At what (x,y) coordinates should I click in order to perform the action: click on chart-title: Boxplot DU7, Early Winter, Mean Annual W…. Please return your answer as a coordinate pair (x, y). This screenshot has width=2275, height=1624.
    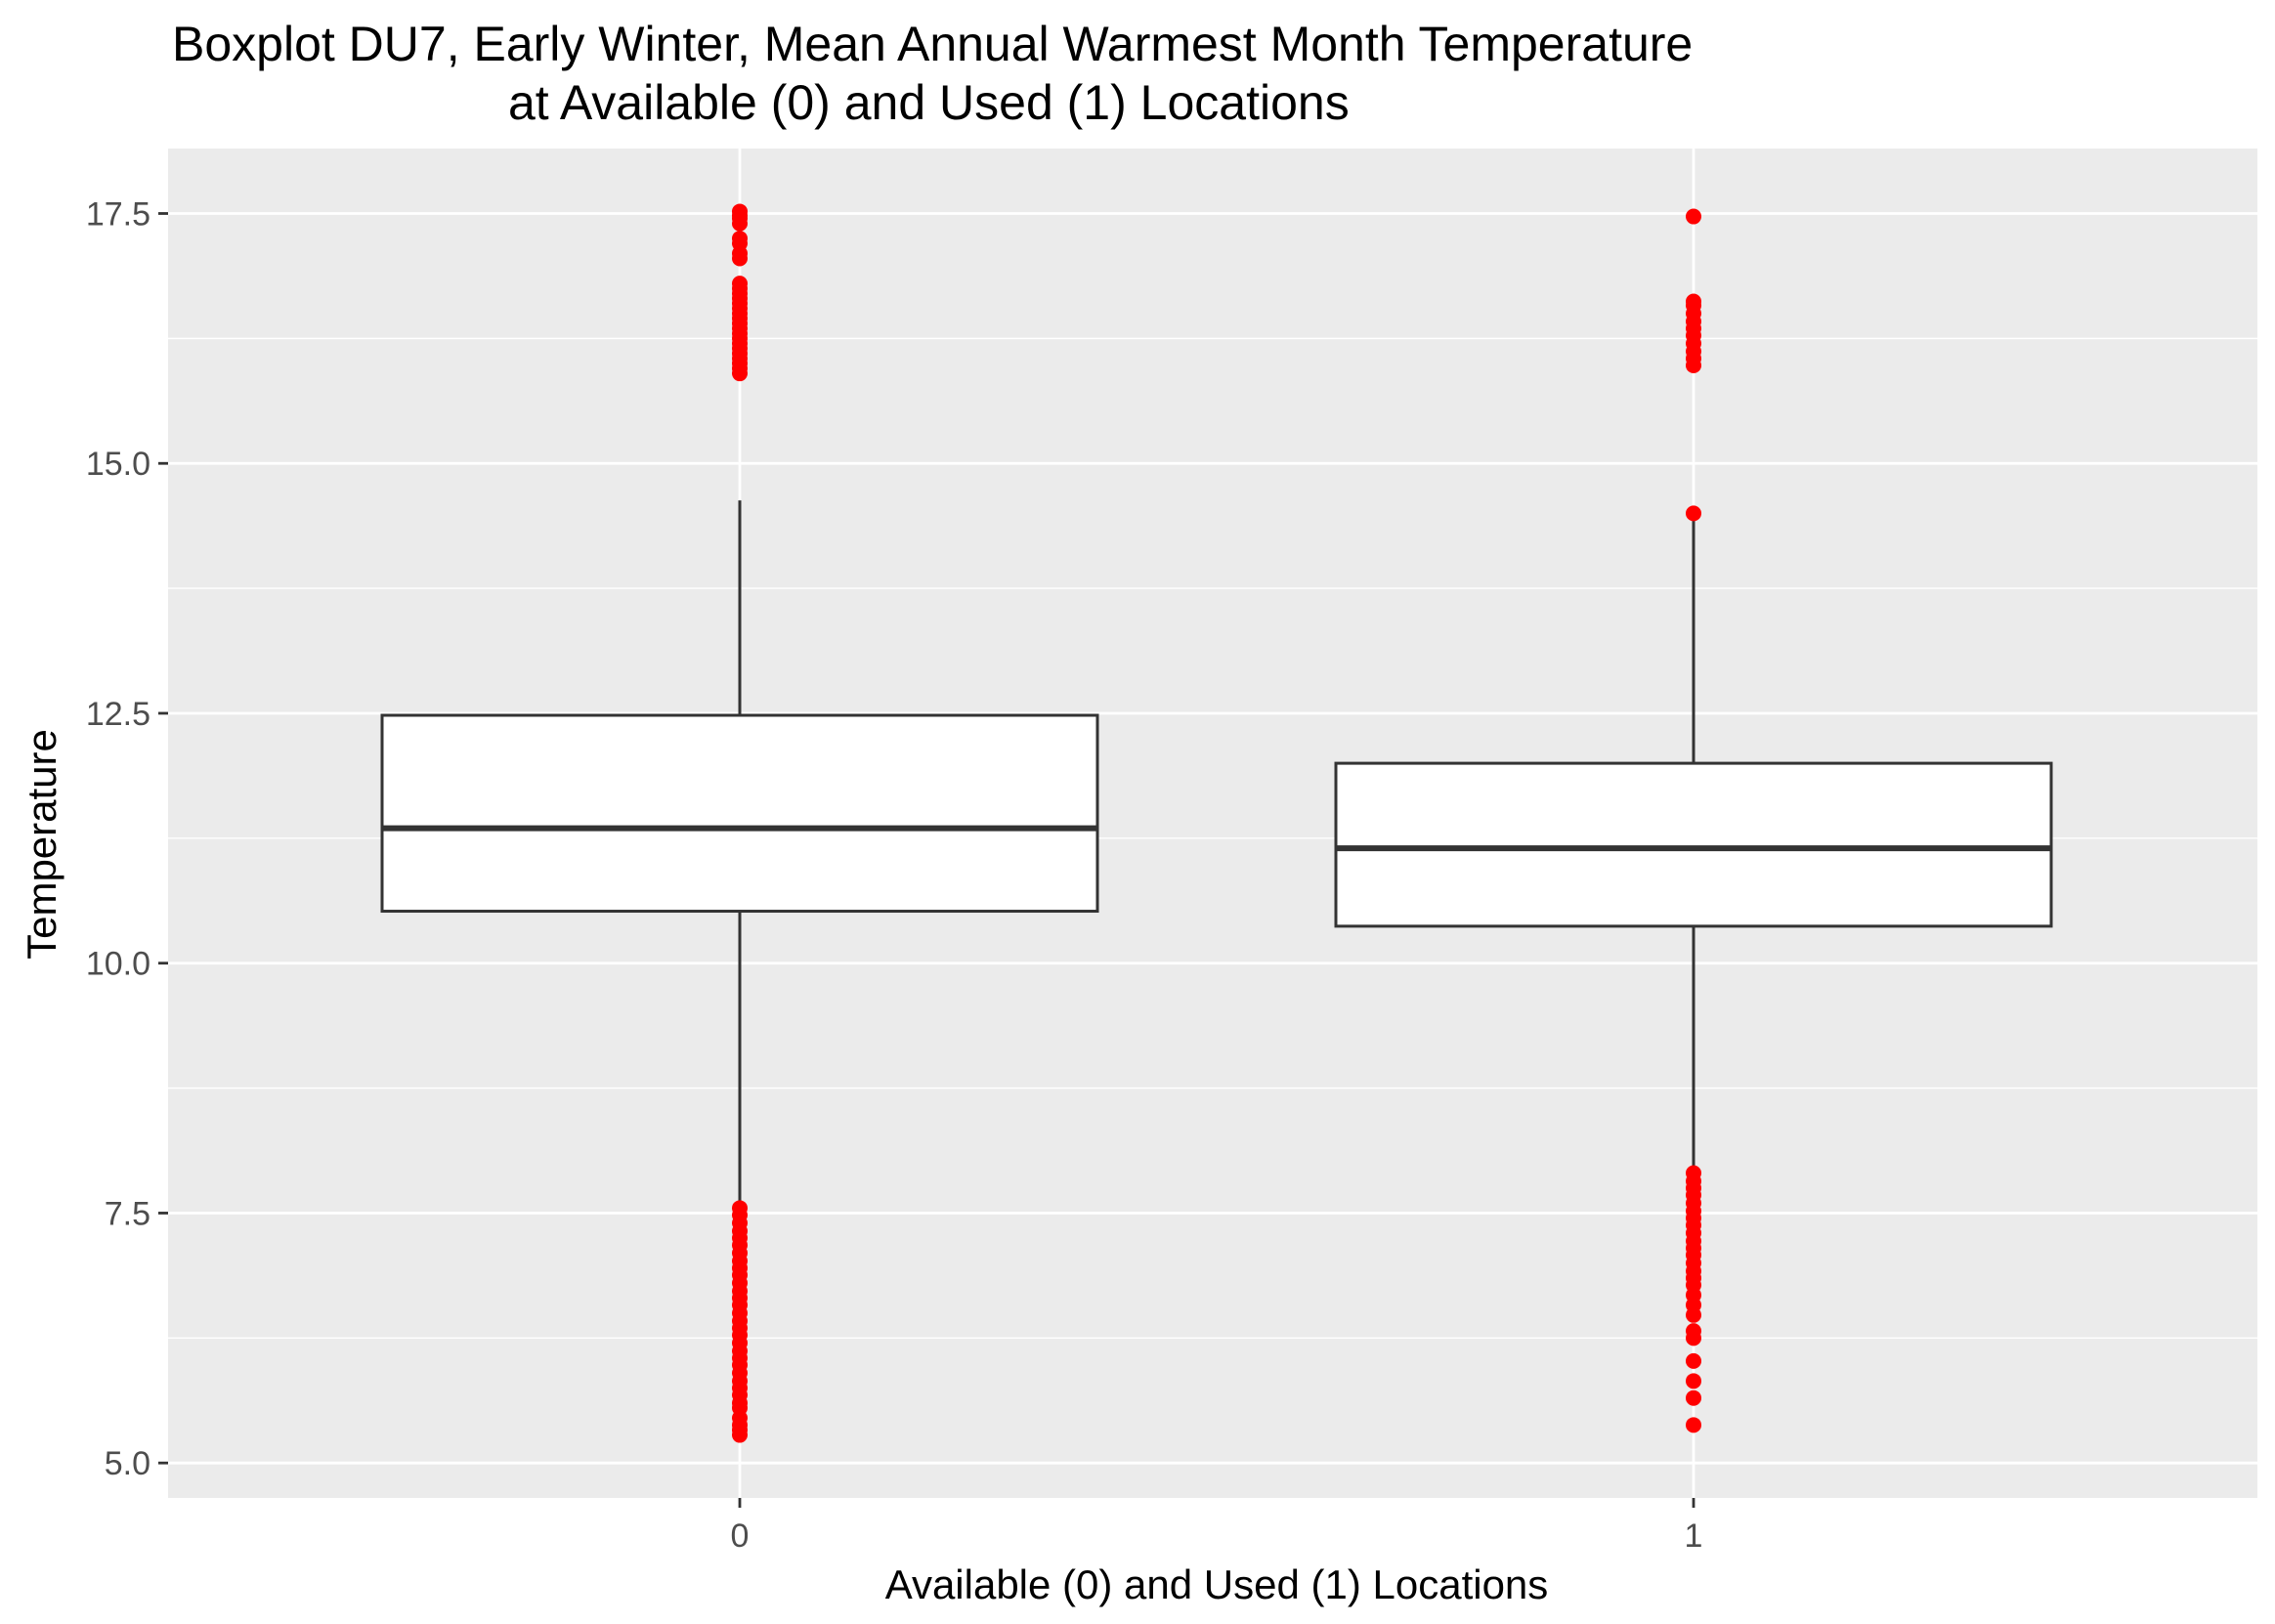
    Looking at the image, I should click on (932, 44).